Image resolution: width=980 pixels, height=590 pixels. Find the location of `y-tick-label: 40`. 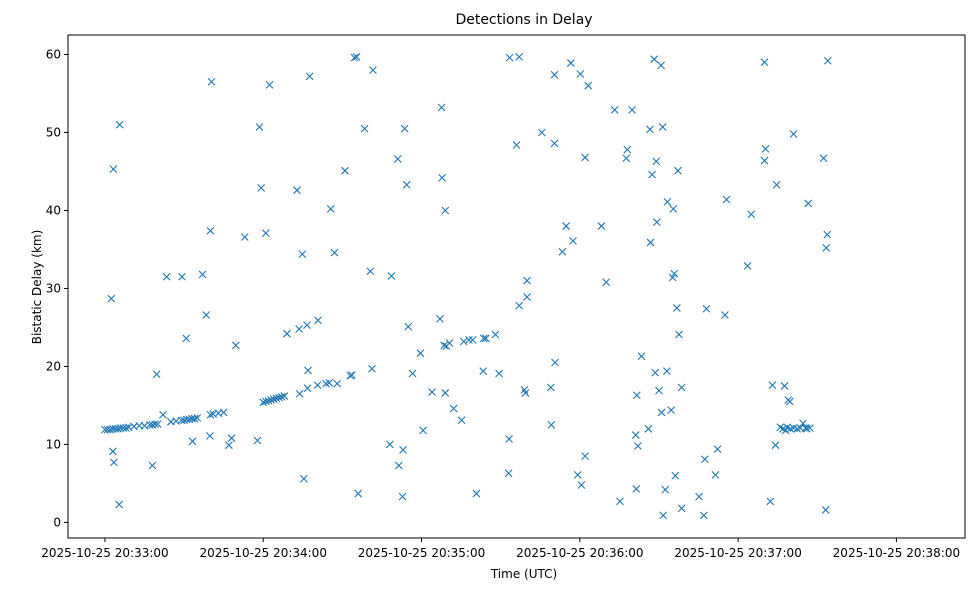

y-tick-label: 40 is located at coordinates (53, 210).